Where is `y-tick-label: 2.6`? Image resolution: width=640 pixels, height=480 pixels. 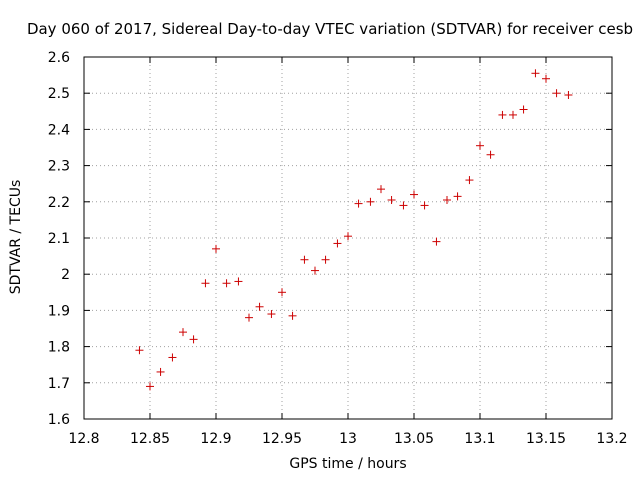
y-tick-label: 2.6 is located at coordinates (59, 58).